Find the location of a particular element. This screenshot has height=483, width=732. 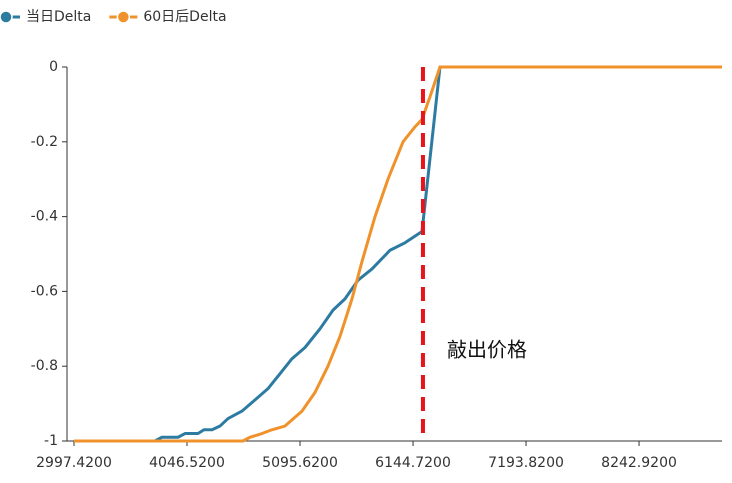

x-tick-label: 7193.8200 is located at coordinates (526, 463).